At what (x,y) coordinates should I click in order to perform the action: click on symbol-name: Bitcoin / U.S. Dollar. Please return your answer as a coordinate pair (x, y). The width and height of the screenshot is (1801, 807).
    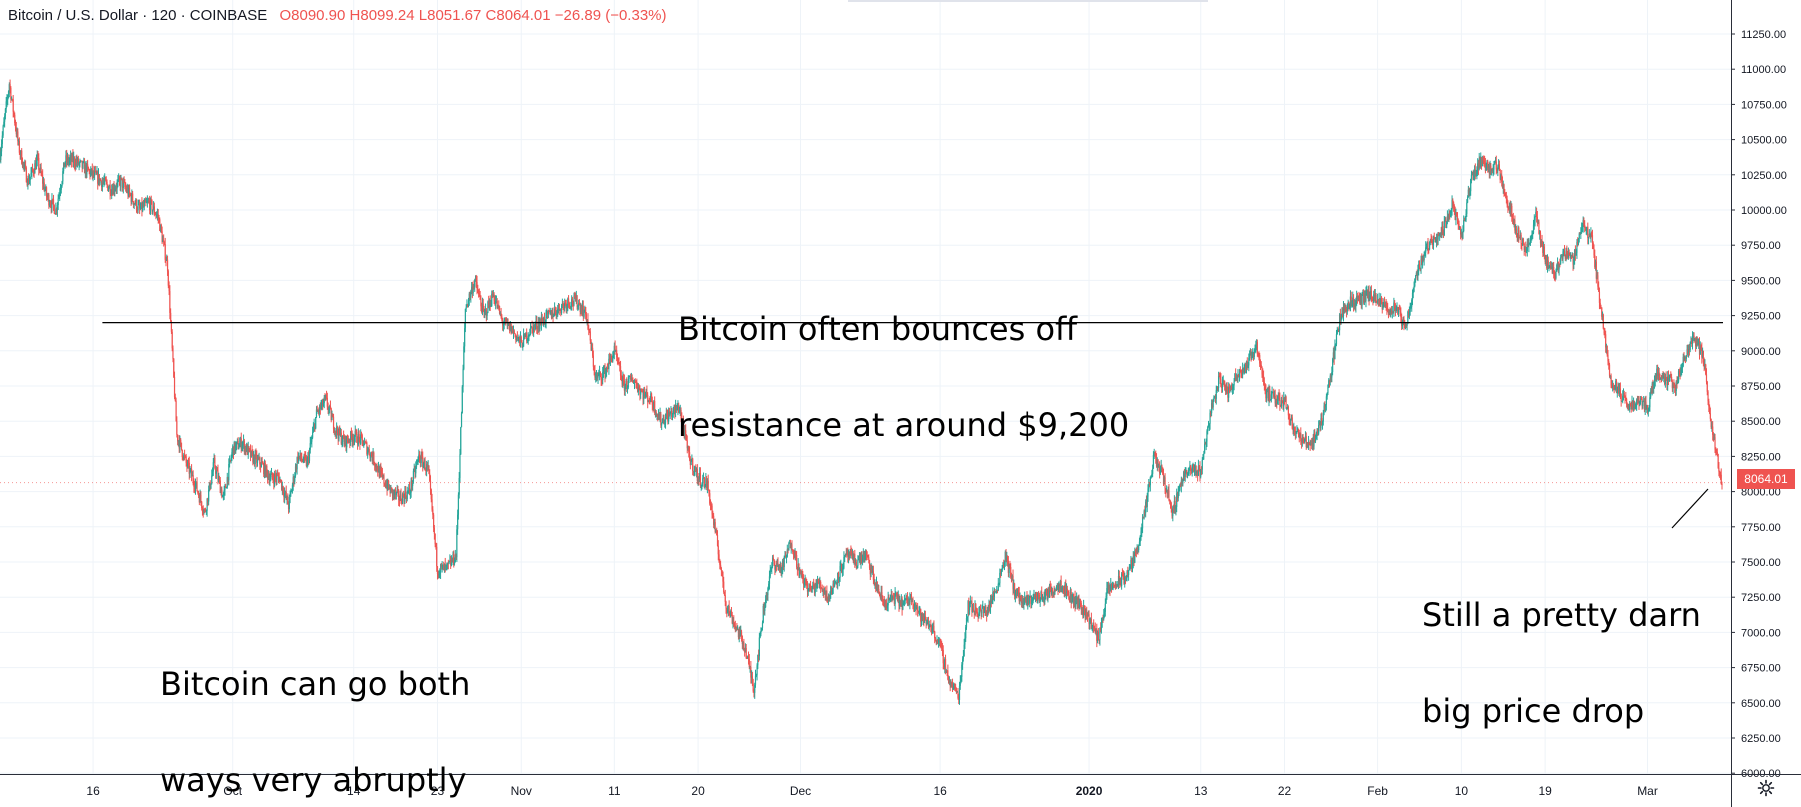
    Looking at the image, I should click on (73, 15).